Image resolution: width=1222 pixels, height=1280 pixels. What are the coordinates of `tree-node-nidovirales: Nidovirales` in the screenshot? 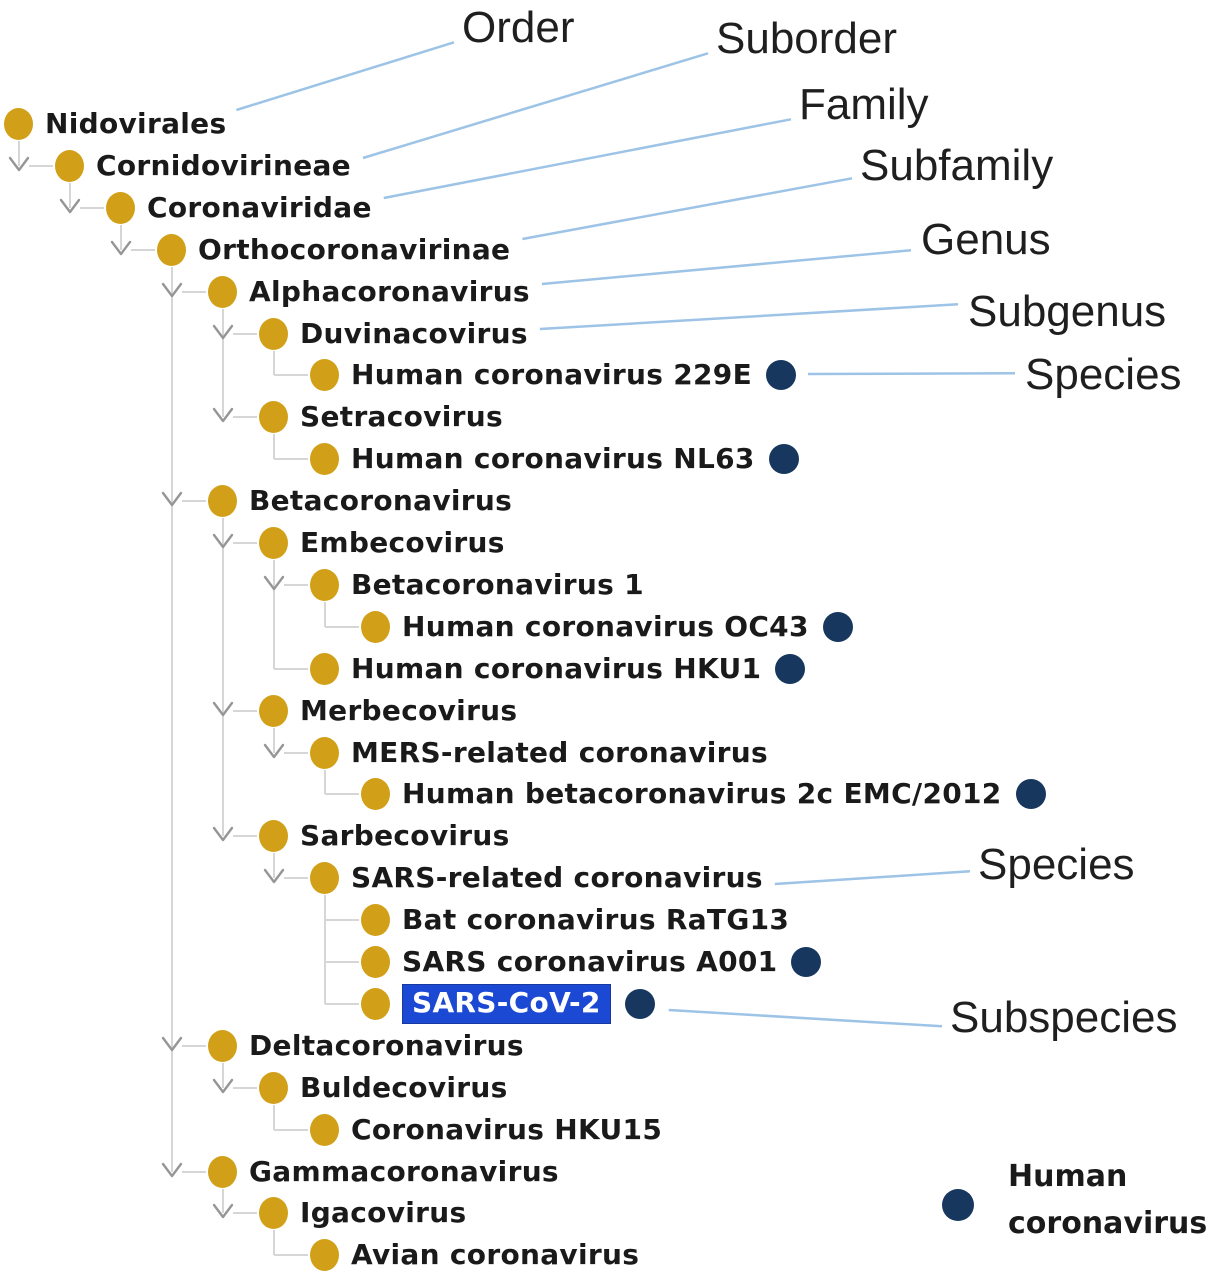 It's located at (115, 124).